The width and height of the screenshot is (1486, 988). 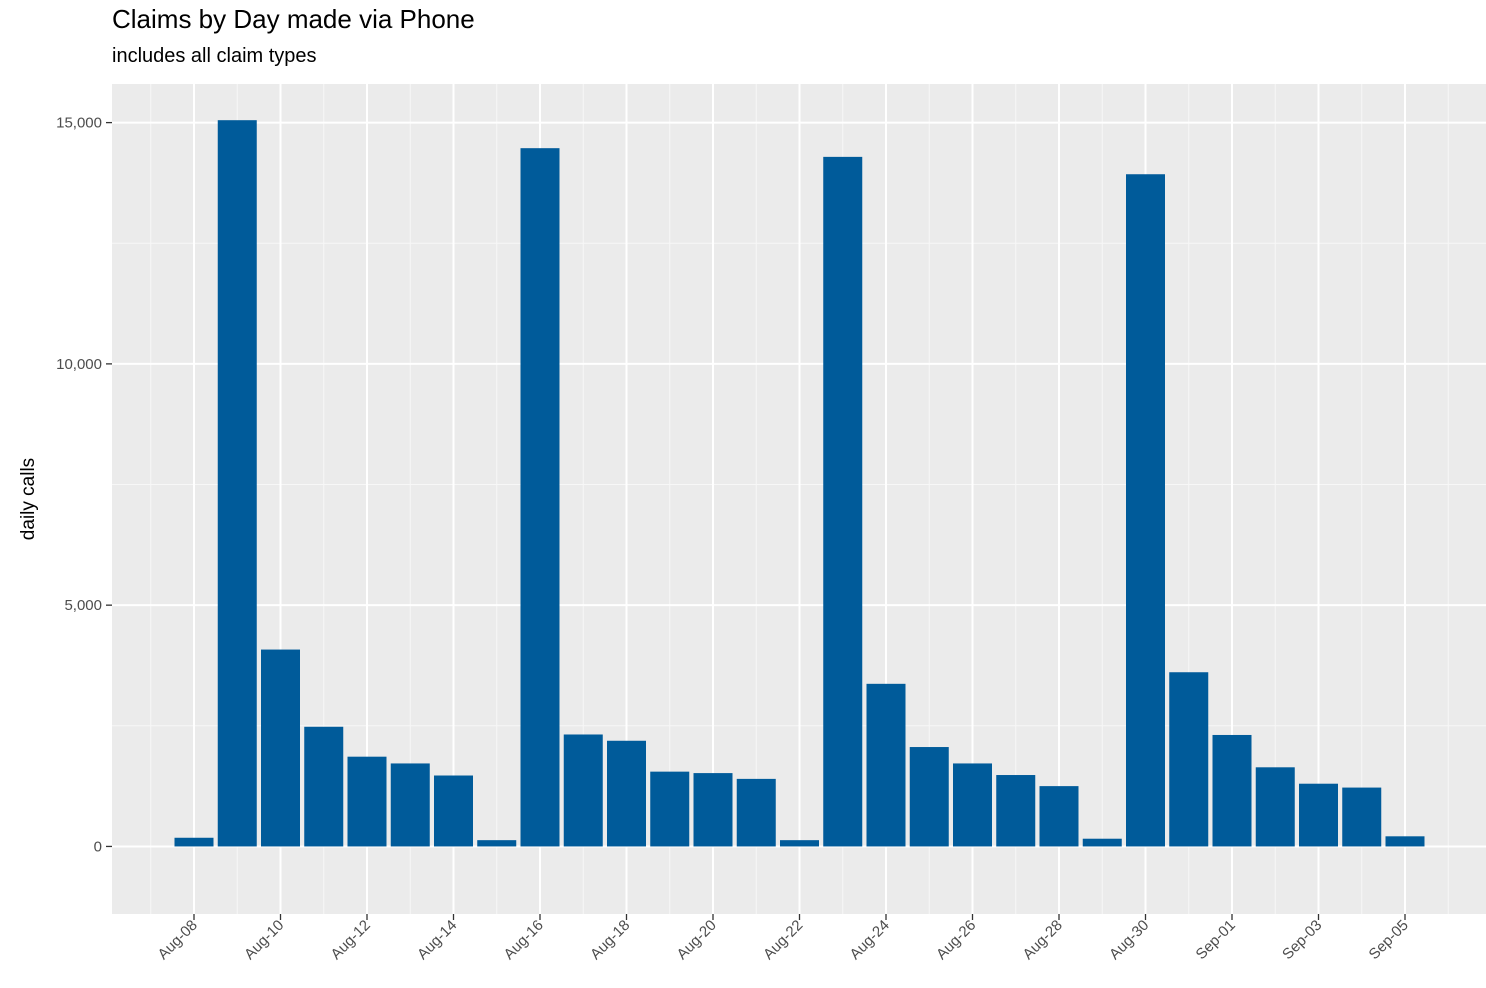 I want to click on x-tick-label: Sep-05, so click(x=1389, y=940).